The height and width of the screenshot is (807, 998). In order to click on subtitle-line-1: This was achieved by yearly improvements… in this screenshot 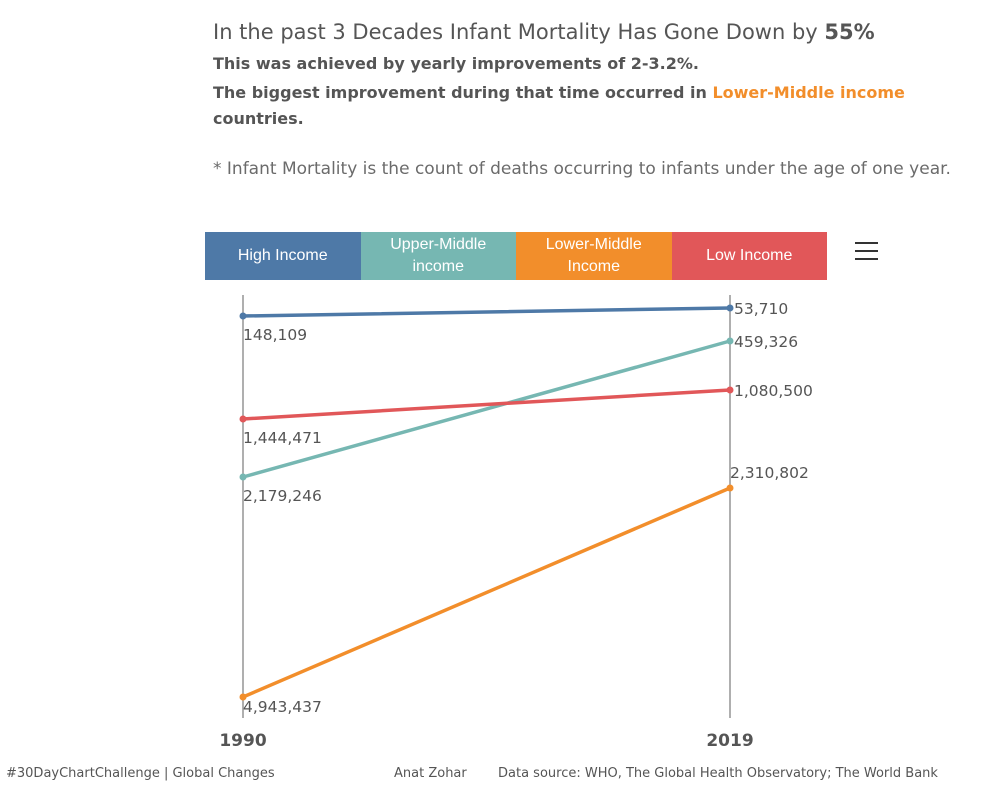, I will do `click(456, 63)`.